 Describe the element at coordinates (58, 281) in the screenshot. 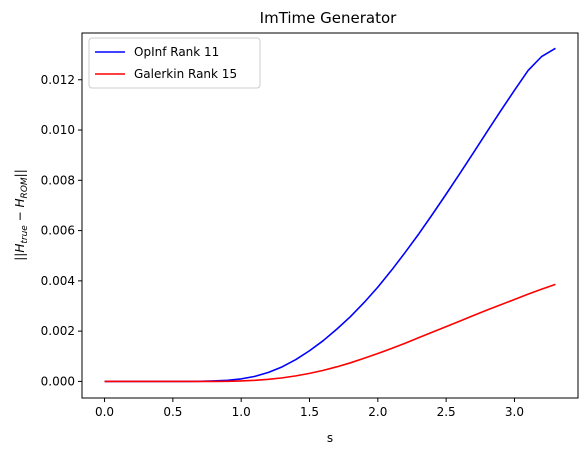

I see `y-tick-label: 0.004` at that location.